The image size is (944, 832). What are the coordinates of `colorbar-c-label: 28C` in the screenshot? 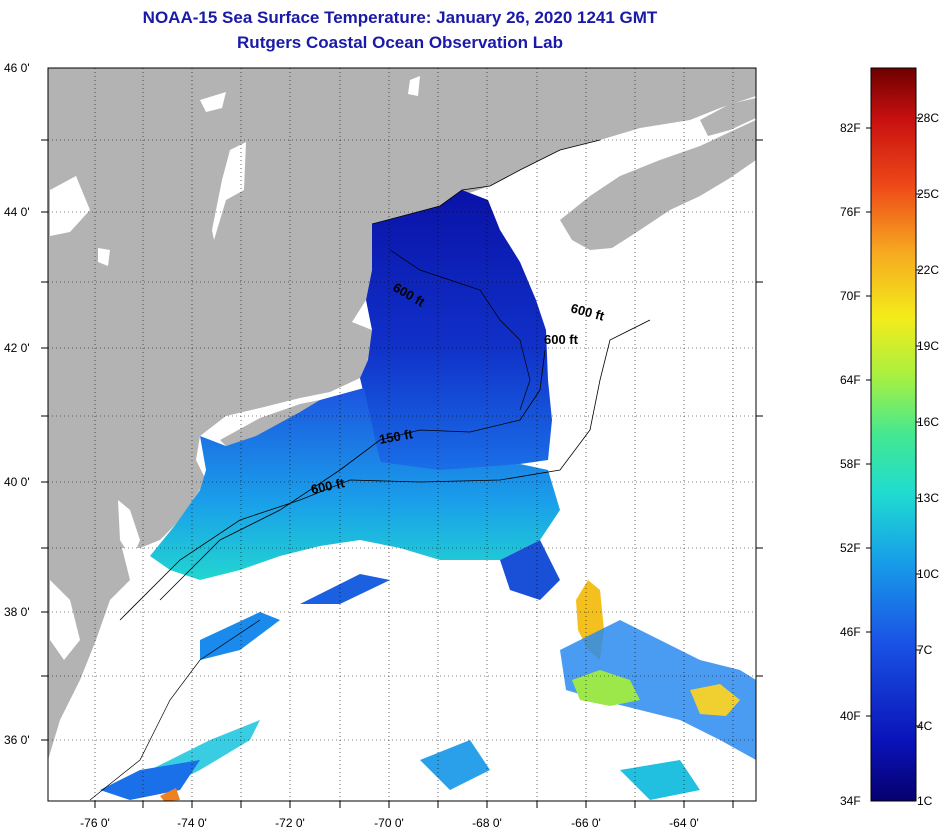 It's located at (928, 118).